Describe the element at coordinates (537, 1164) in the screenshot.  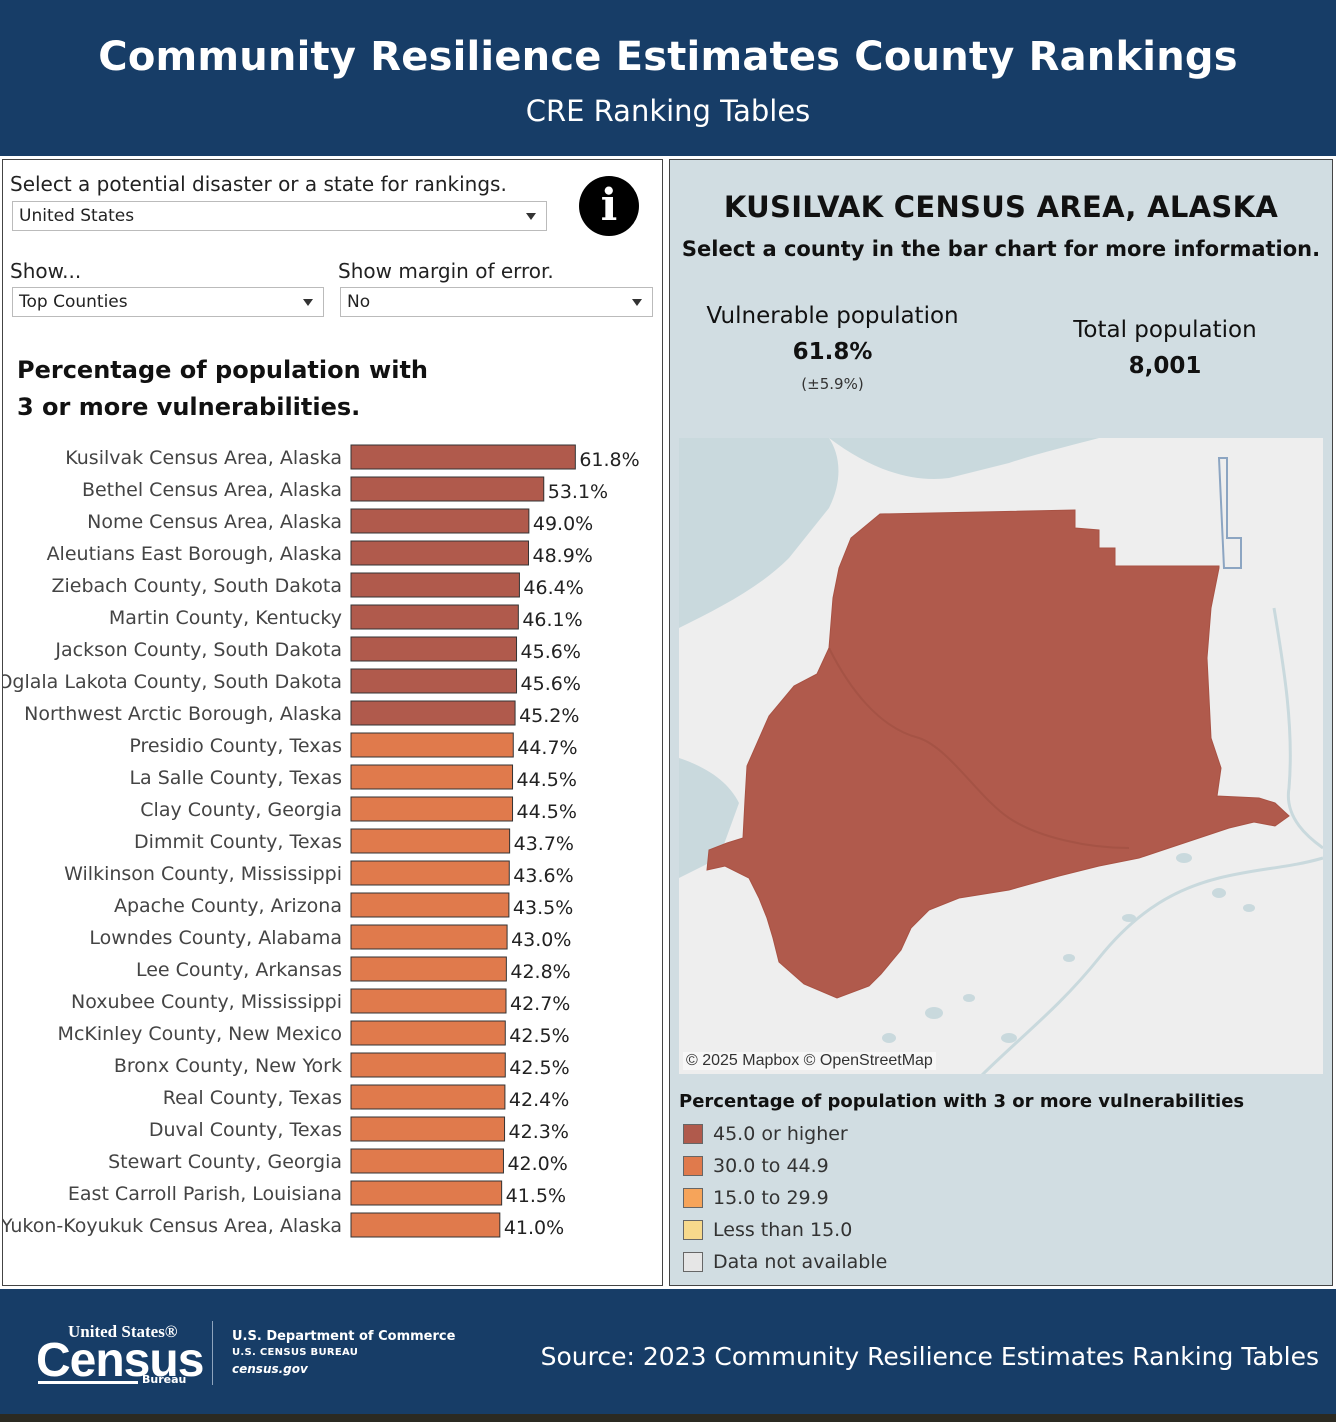
I see `bar-value-label: 42.0%` at that location.